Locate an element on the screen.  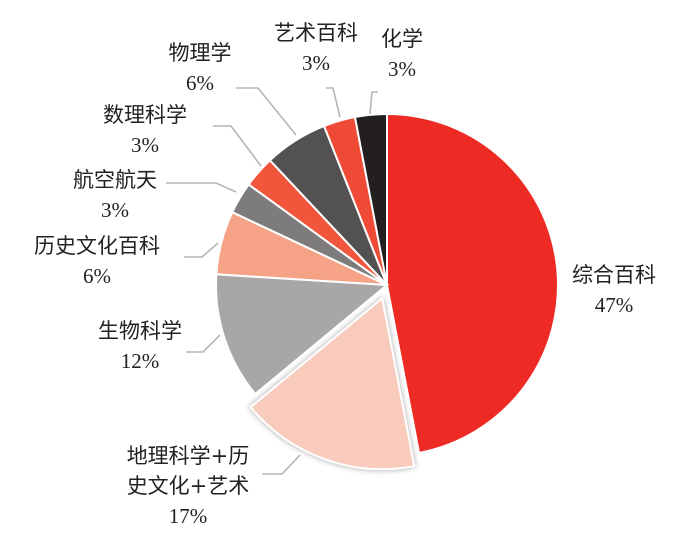
slice-label: 艺术百科 is located at coordinates (316, 33).